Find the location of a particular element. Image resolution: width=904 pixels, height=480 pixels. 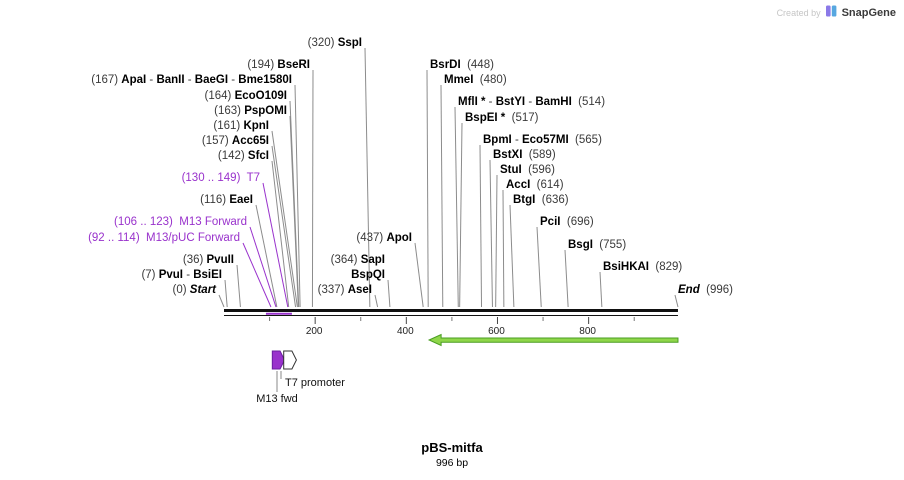

site-label-bseRI: (194) BseRI is located at coordinates (278, 65).